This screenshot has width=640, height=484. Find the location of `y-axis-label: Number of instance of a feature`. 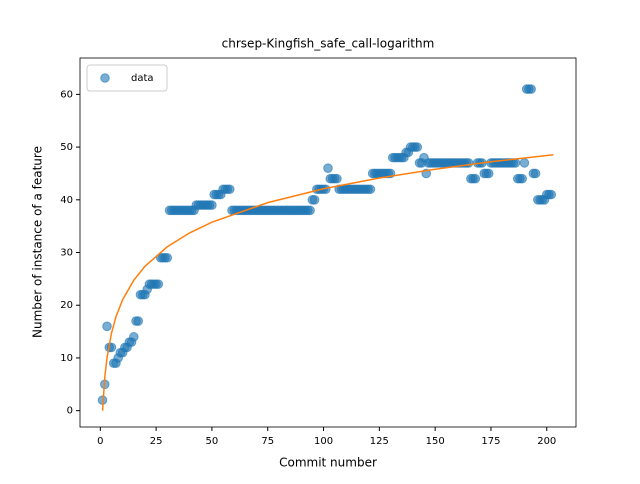

y-axis-label: Number of instance of a feature is located at coordinates (38, 242).